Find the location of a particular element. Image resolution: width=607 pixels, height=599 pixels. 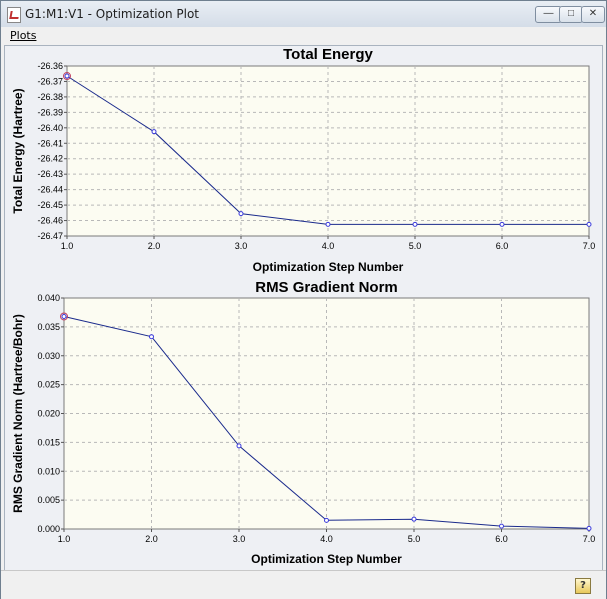

help-icon: ? is located at coordinates (583, 586).